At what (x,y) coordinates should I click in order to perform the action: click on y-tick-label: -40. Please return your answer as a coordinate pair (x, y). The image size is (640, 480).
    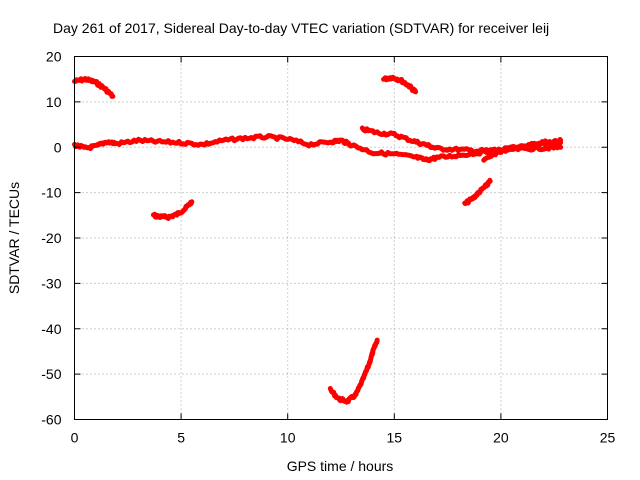
    Looking at the image, I should click on (51, 329).